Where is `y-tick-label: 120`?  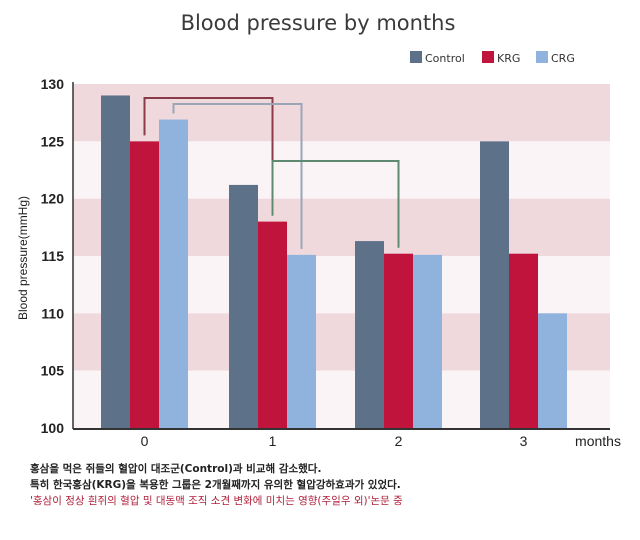
y-tick-label: 120 is located at coordinates (53, 199).